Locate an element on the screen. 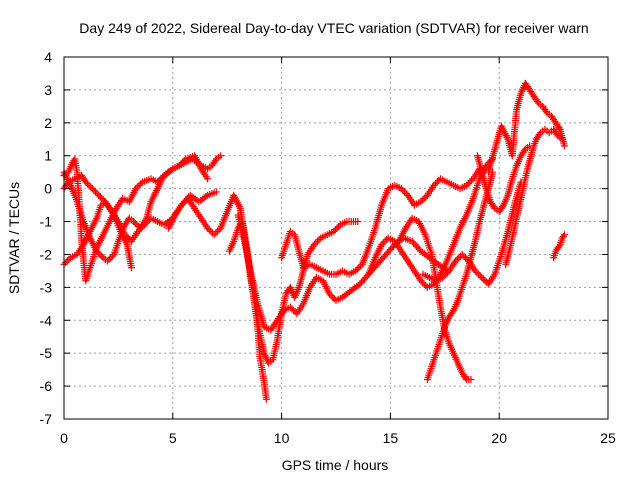 Image resolution: width=640 pixels, height=480 pixels. y-tick-label: -1 is located at coordinates (46, 222).